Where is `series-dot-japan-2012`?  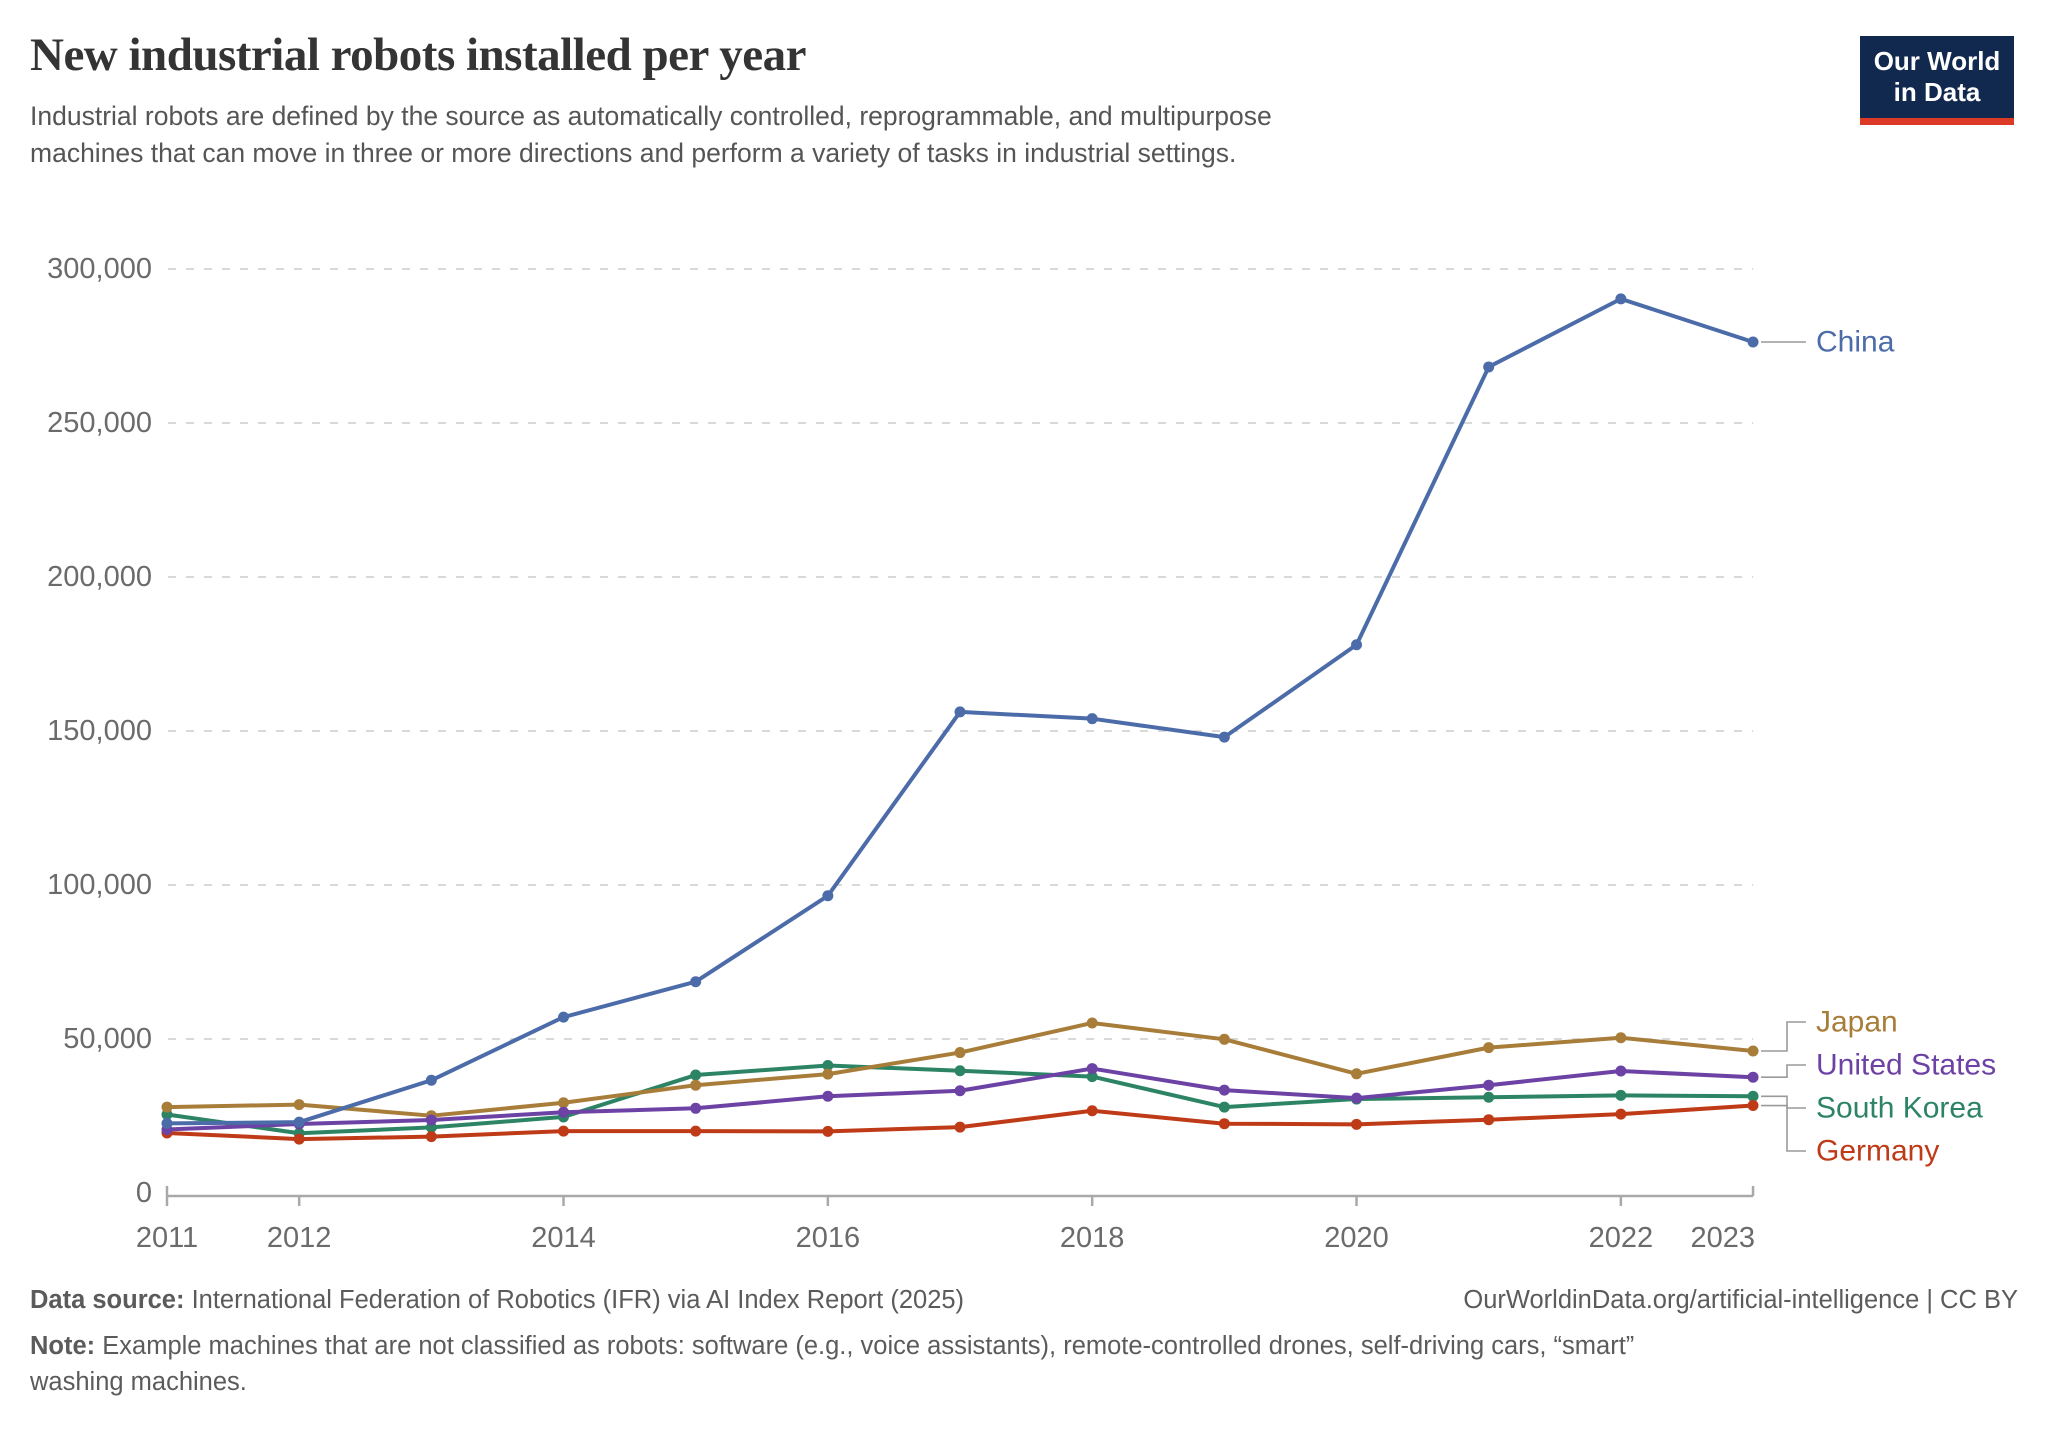 series-dot-japan-2012 is located at coordinates (299, 1105).